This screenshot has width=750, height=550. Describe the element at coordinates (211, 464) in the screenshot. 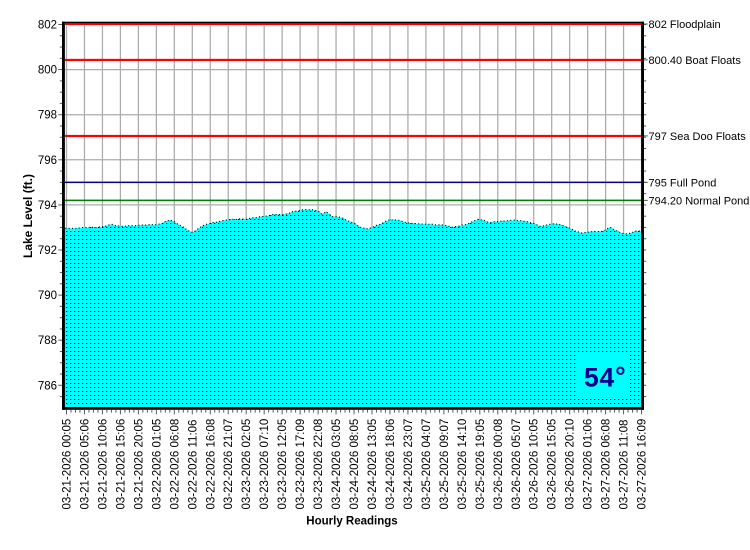

I see `svg-text: 03-22-2026 16:08` at that location.